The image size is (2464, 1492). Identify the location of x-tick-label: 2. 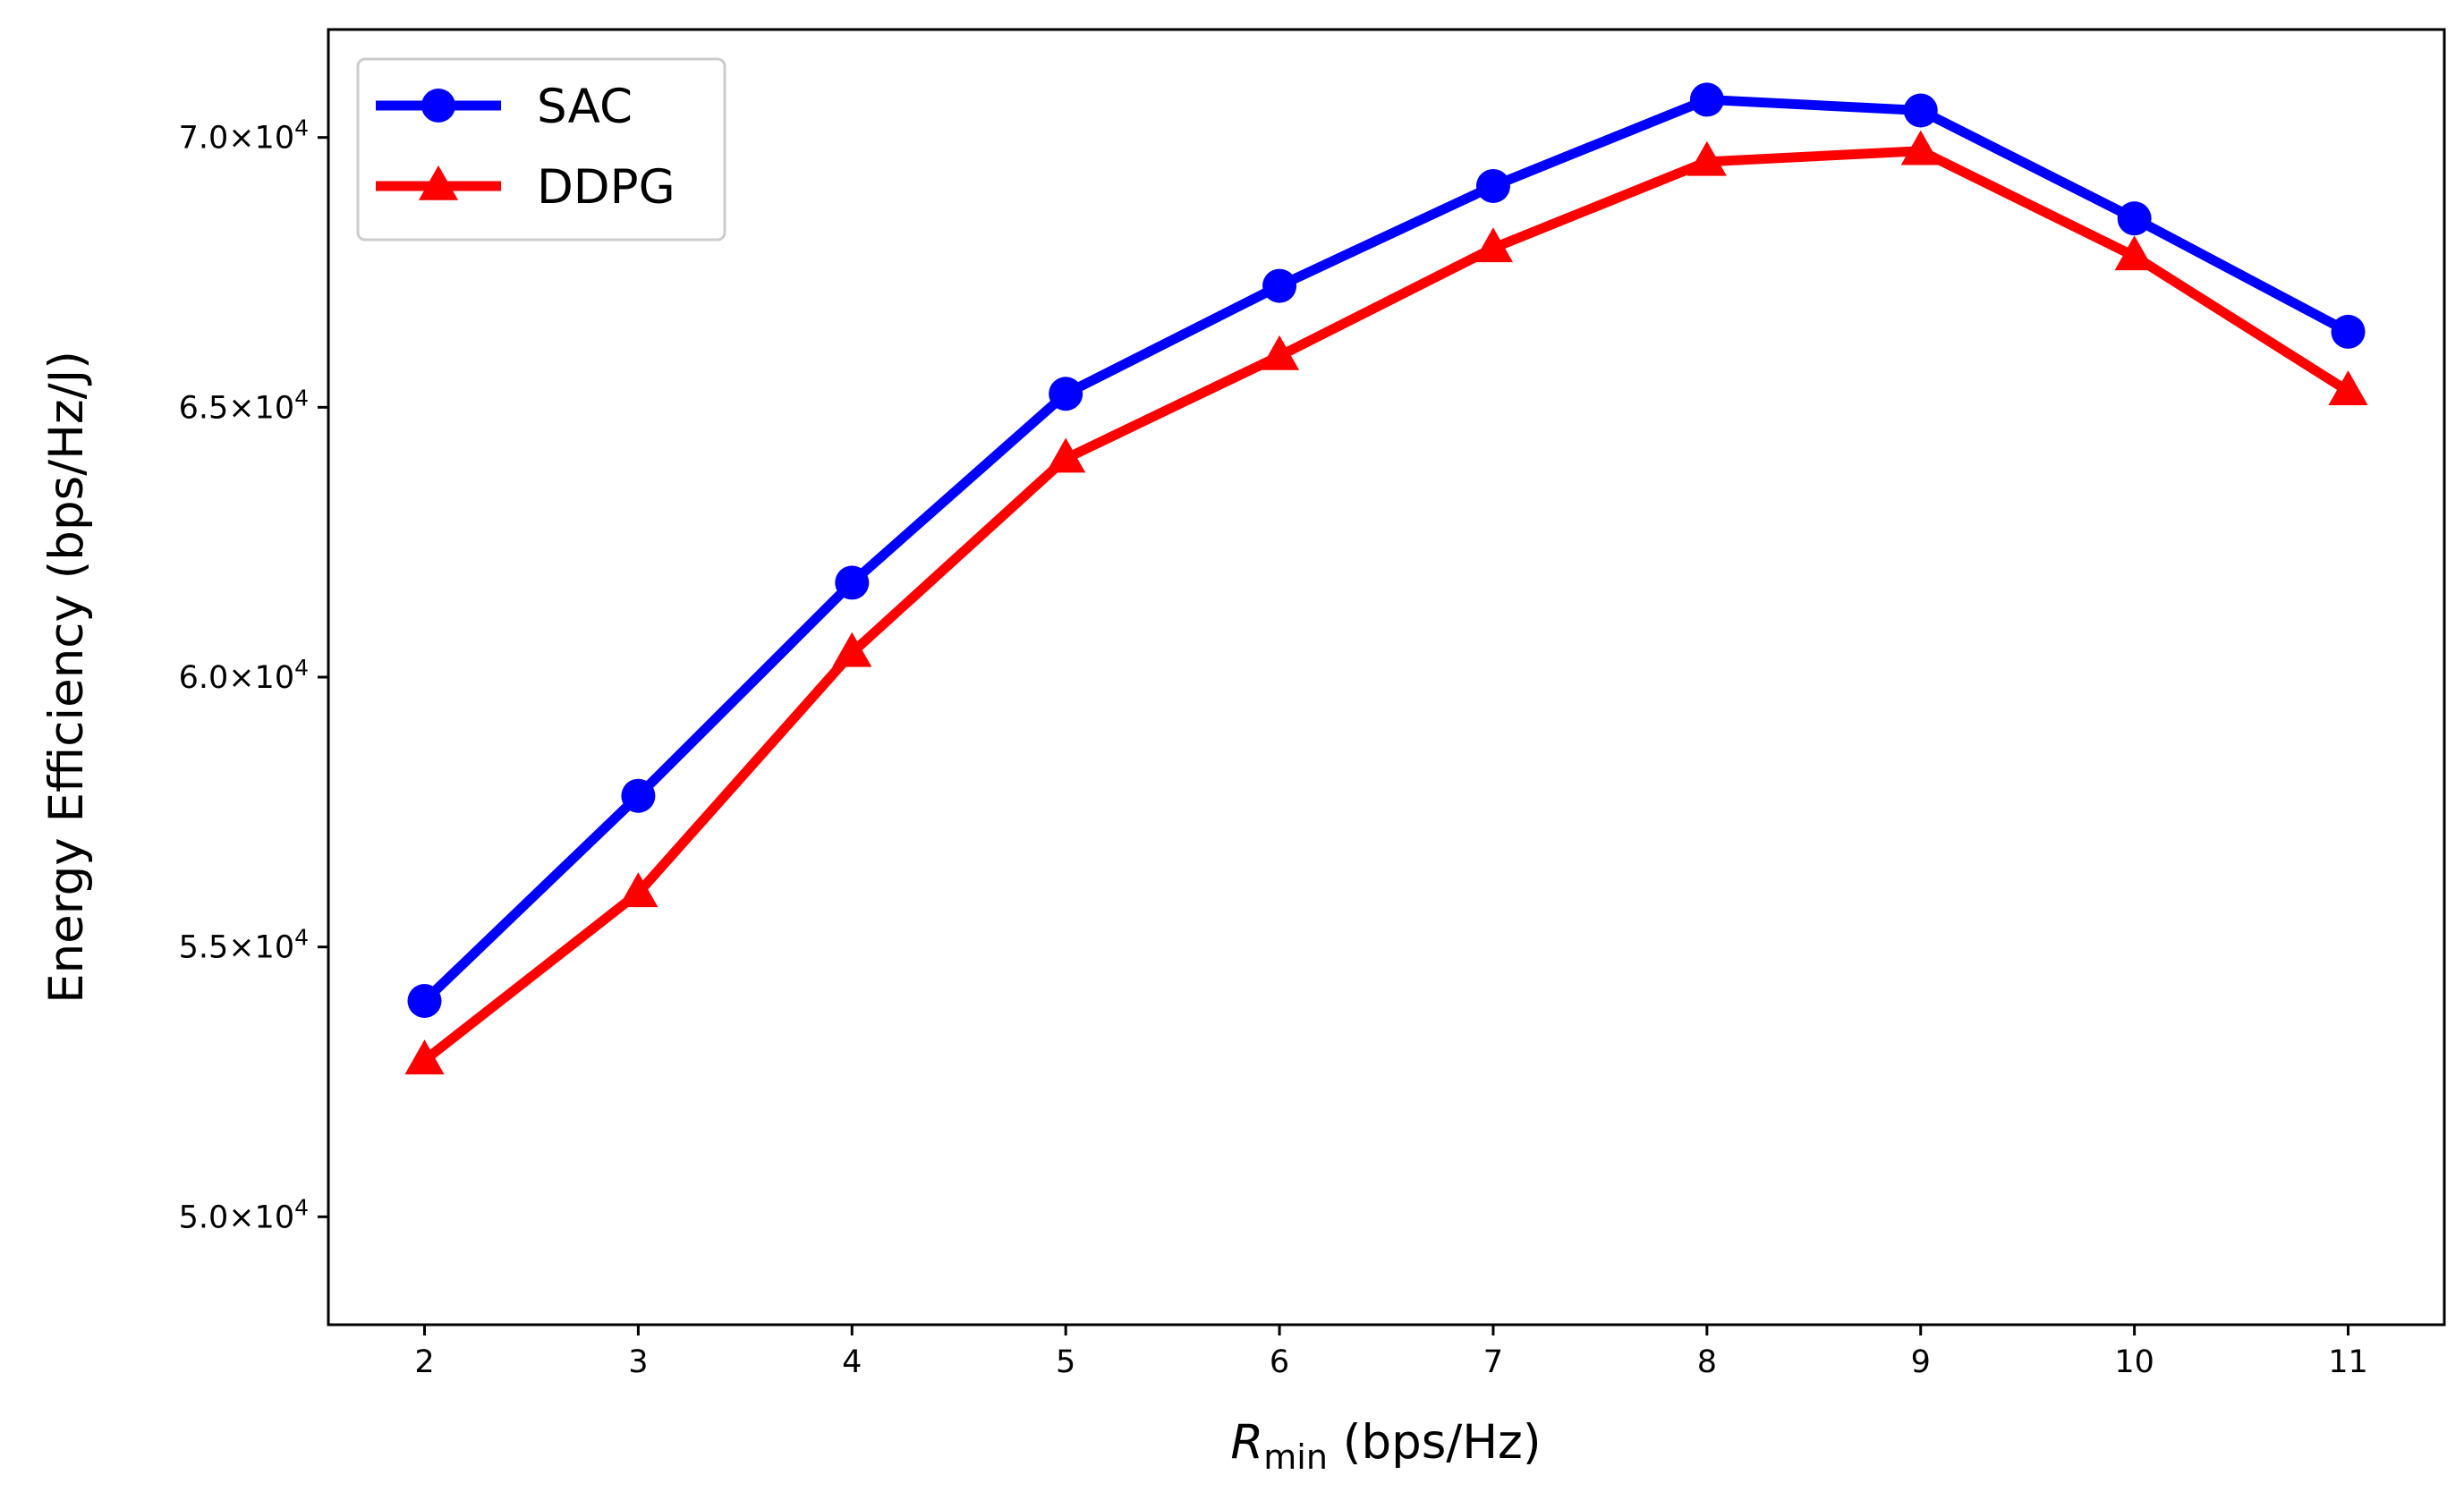
(424, 1362).